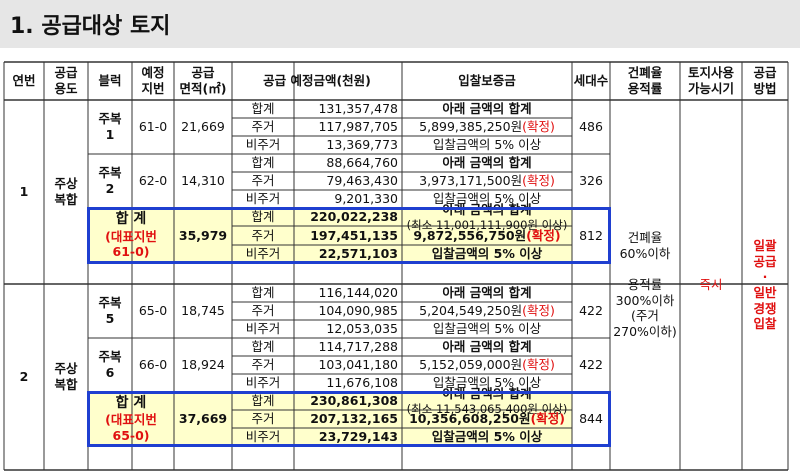  I want to click on price-amount: 220,022,238, so click(354, 217).